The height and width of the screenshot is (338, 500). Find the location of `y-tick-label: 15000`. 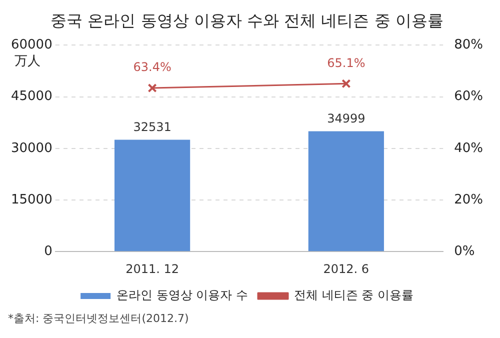

y-tick-label: 15000 is located at coordinates (31, 200).